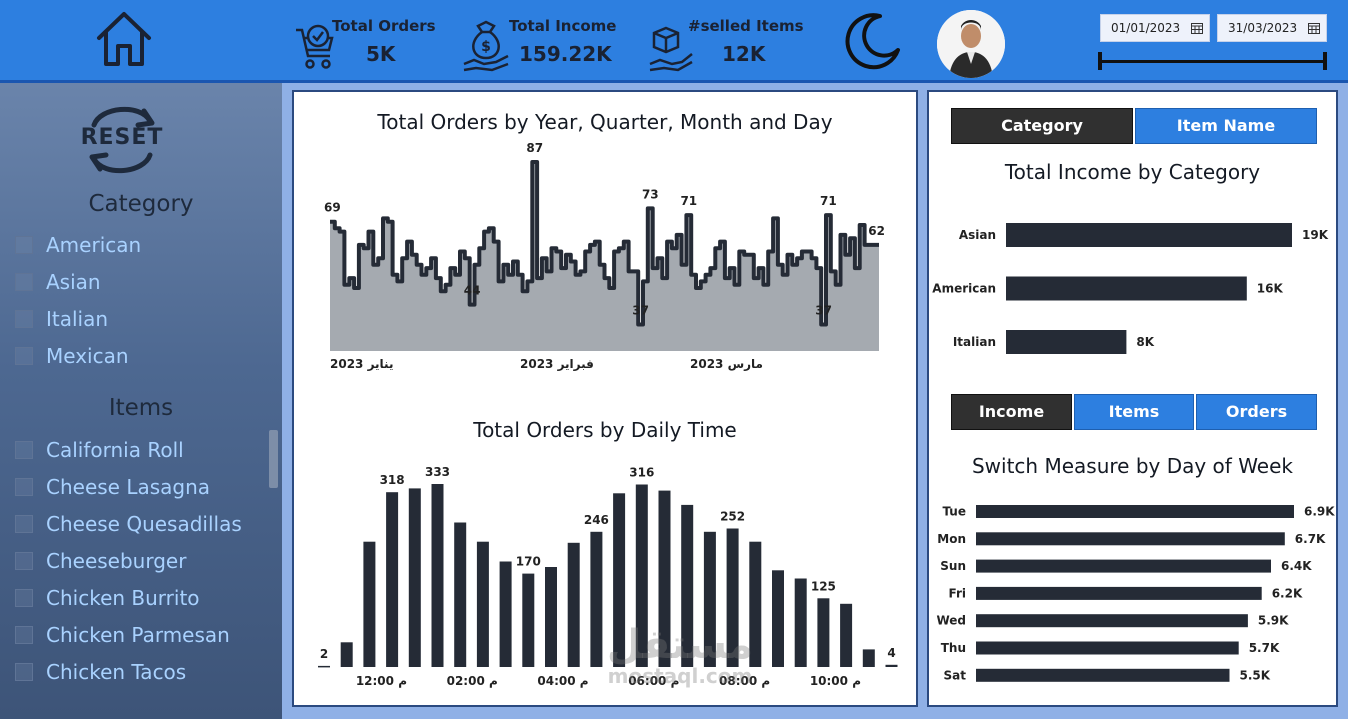 The image size is (1348, 719). Describe the element at coordinates (732, 517) in the screenshot. I see `data-label: 252` at that location.